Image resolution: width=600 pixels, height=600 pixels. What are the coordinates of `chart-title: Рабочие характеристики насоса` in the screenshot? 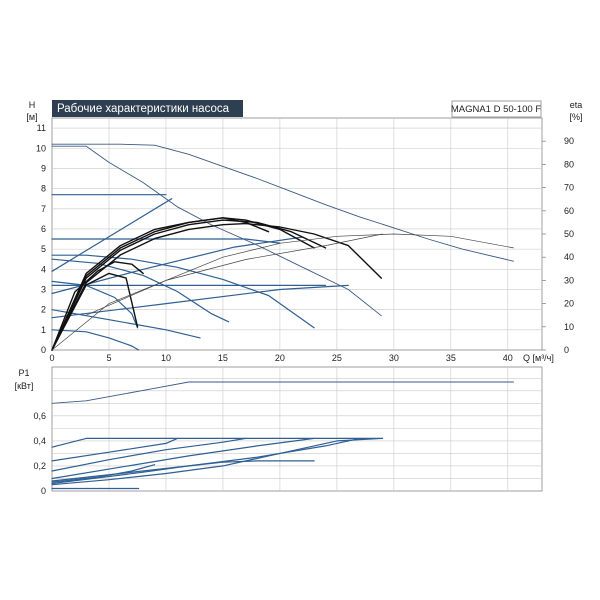 It's located at (143, 109).